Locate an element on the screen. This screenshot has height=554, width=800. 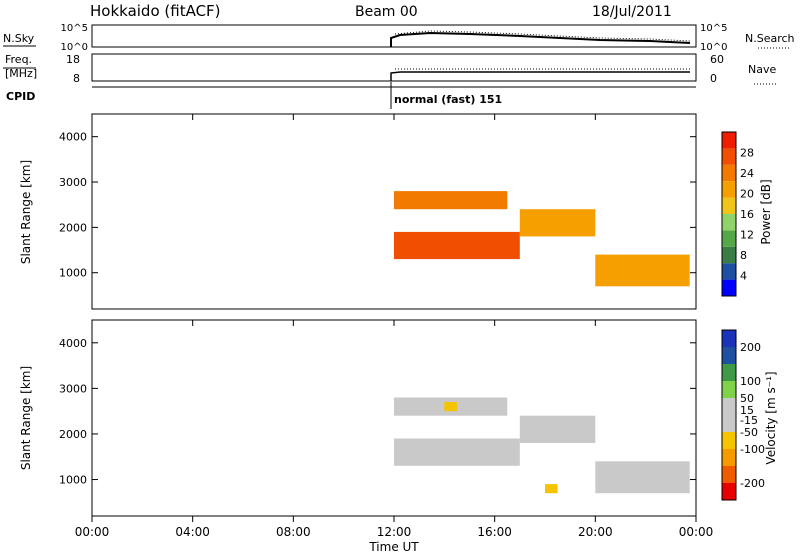
velocity-ytick-label-3: 4000 is located at coordinates (73, 343).